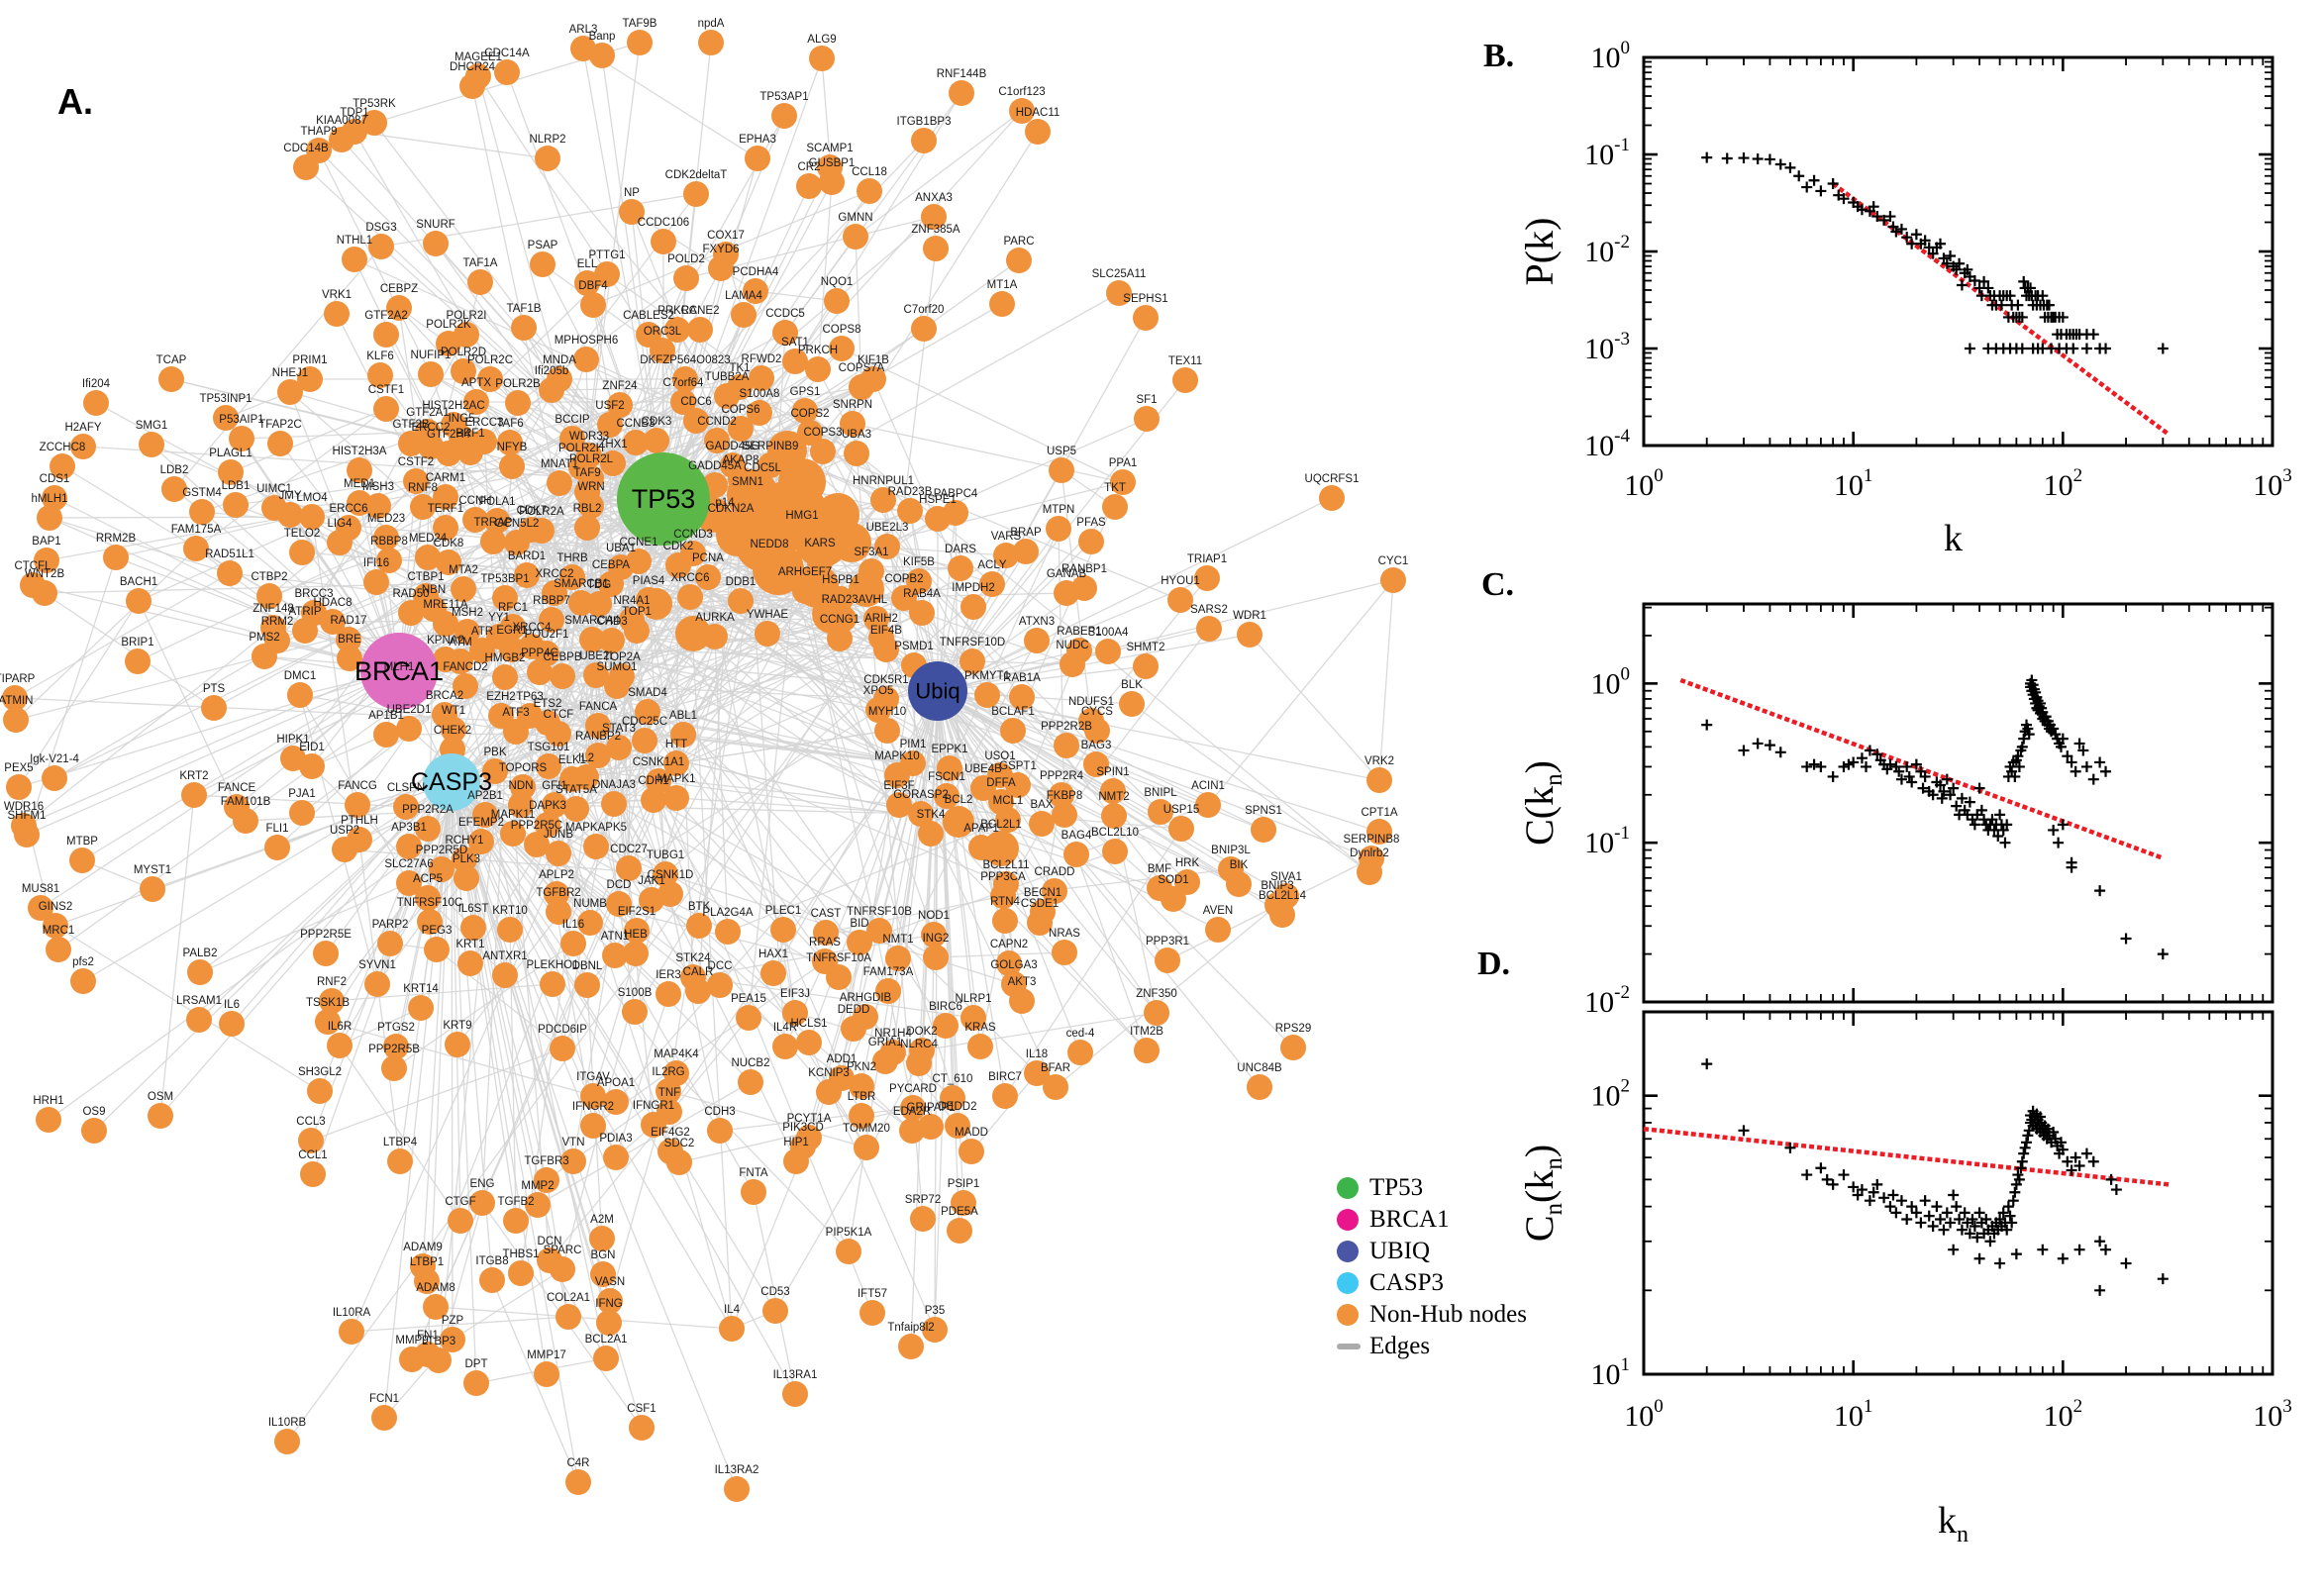  I want to click on gene-node-label: SMN1, so click(748, 482).